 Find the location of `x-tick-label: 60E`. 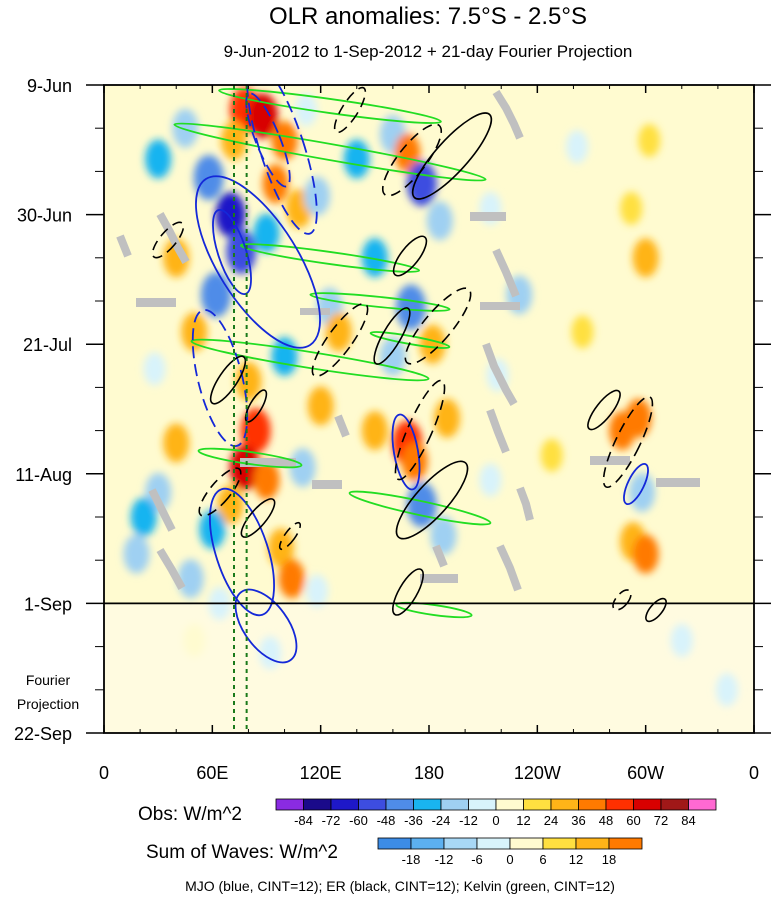

x-tick-label: 60E is located at coordinates (212, 773).